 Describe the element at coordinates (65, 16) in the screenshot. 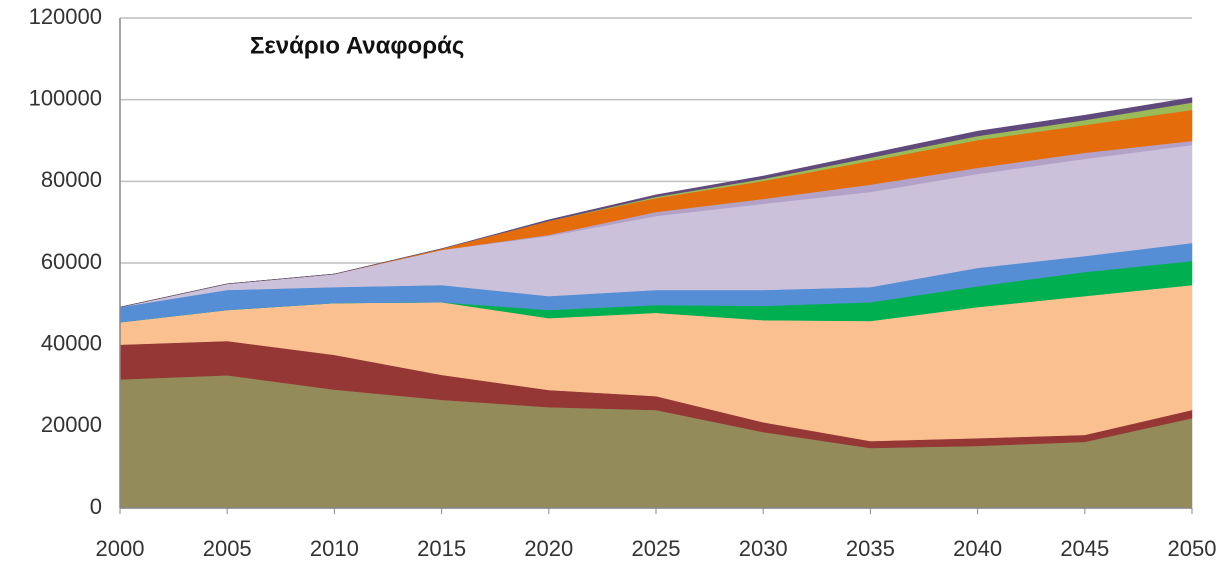

I see `y-tick-label: 120000` at that location.